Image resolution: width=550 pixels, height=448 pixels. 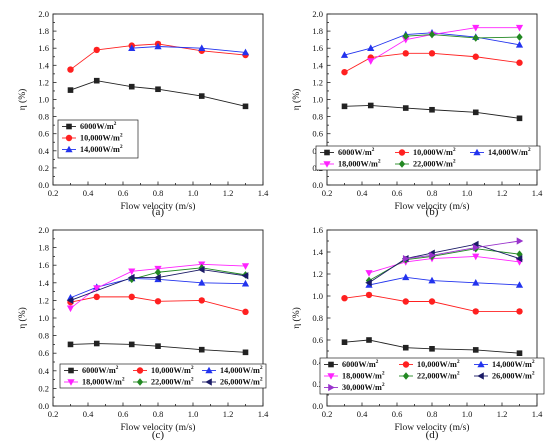 I want to click on y-tick-label: 1.4, so click(x=43, y=283).